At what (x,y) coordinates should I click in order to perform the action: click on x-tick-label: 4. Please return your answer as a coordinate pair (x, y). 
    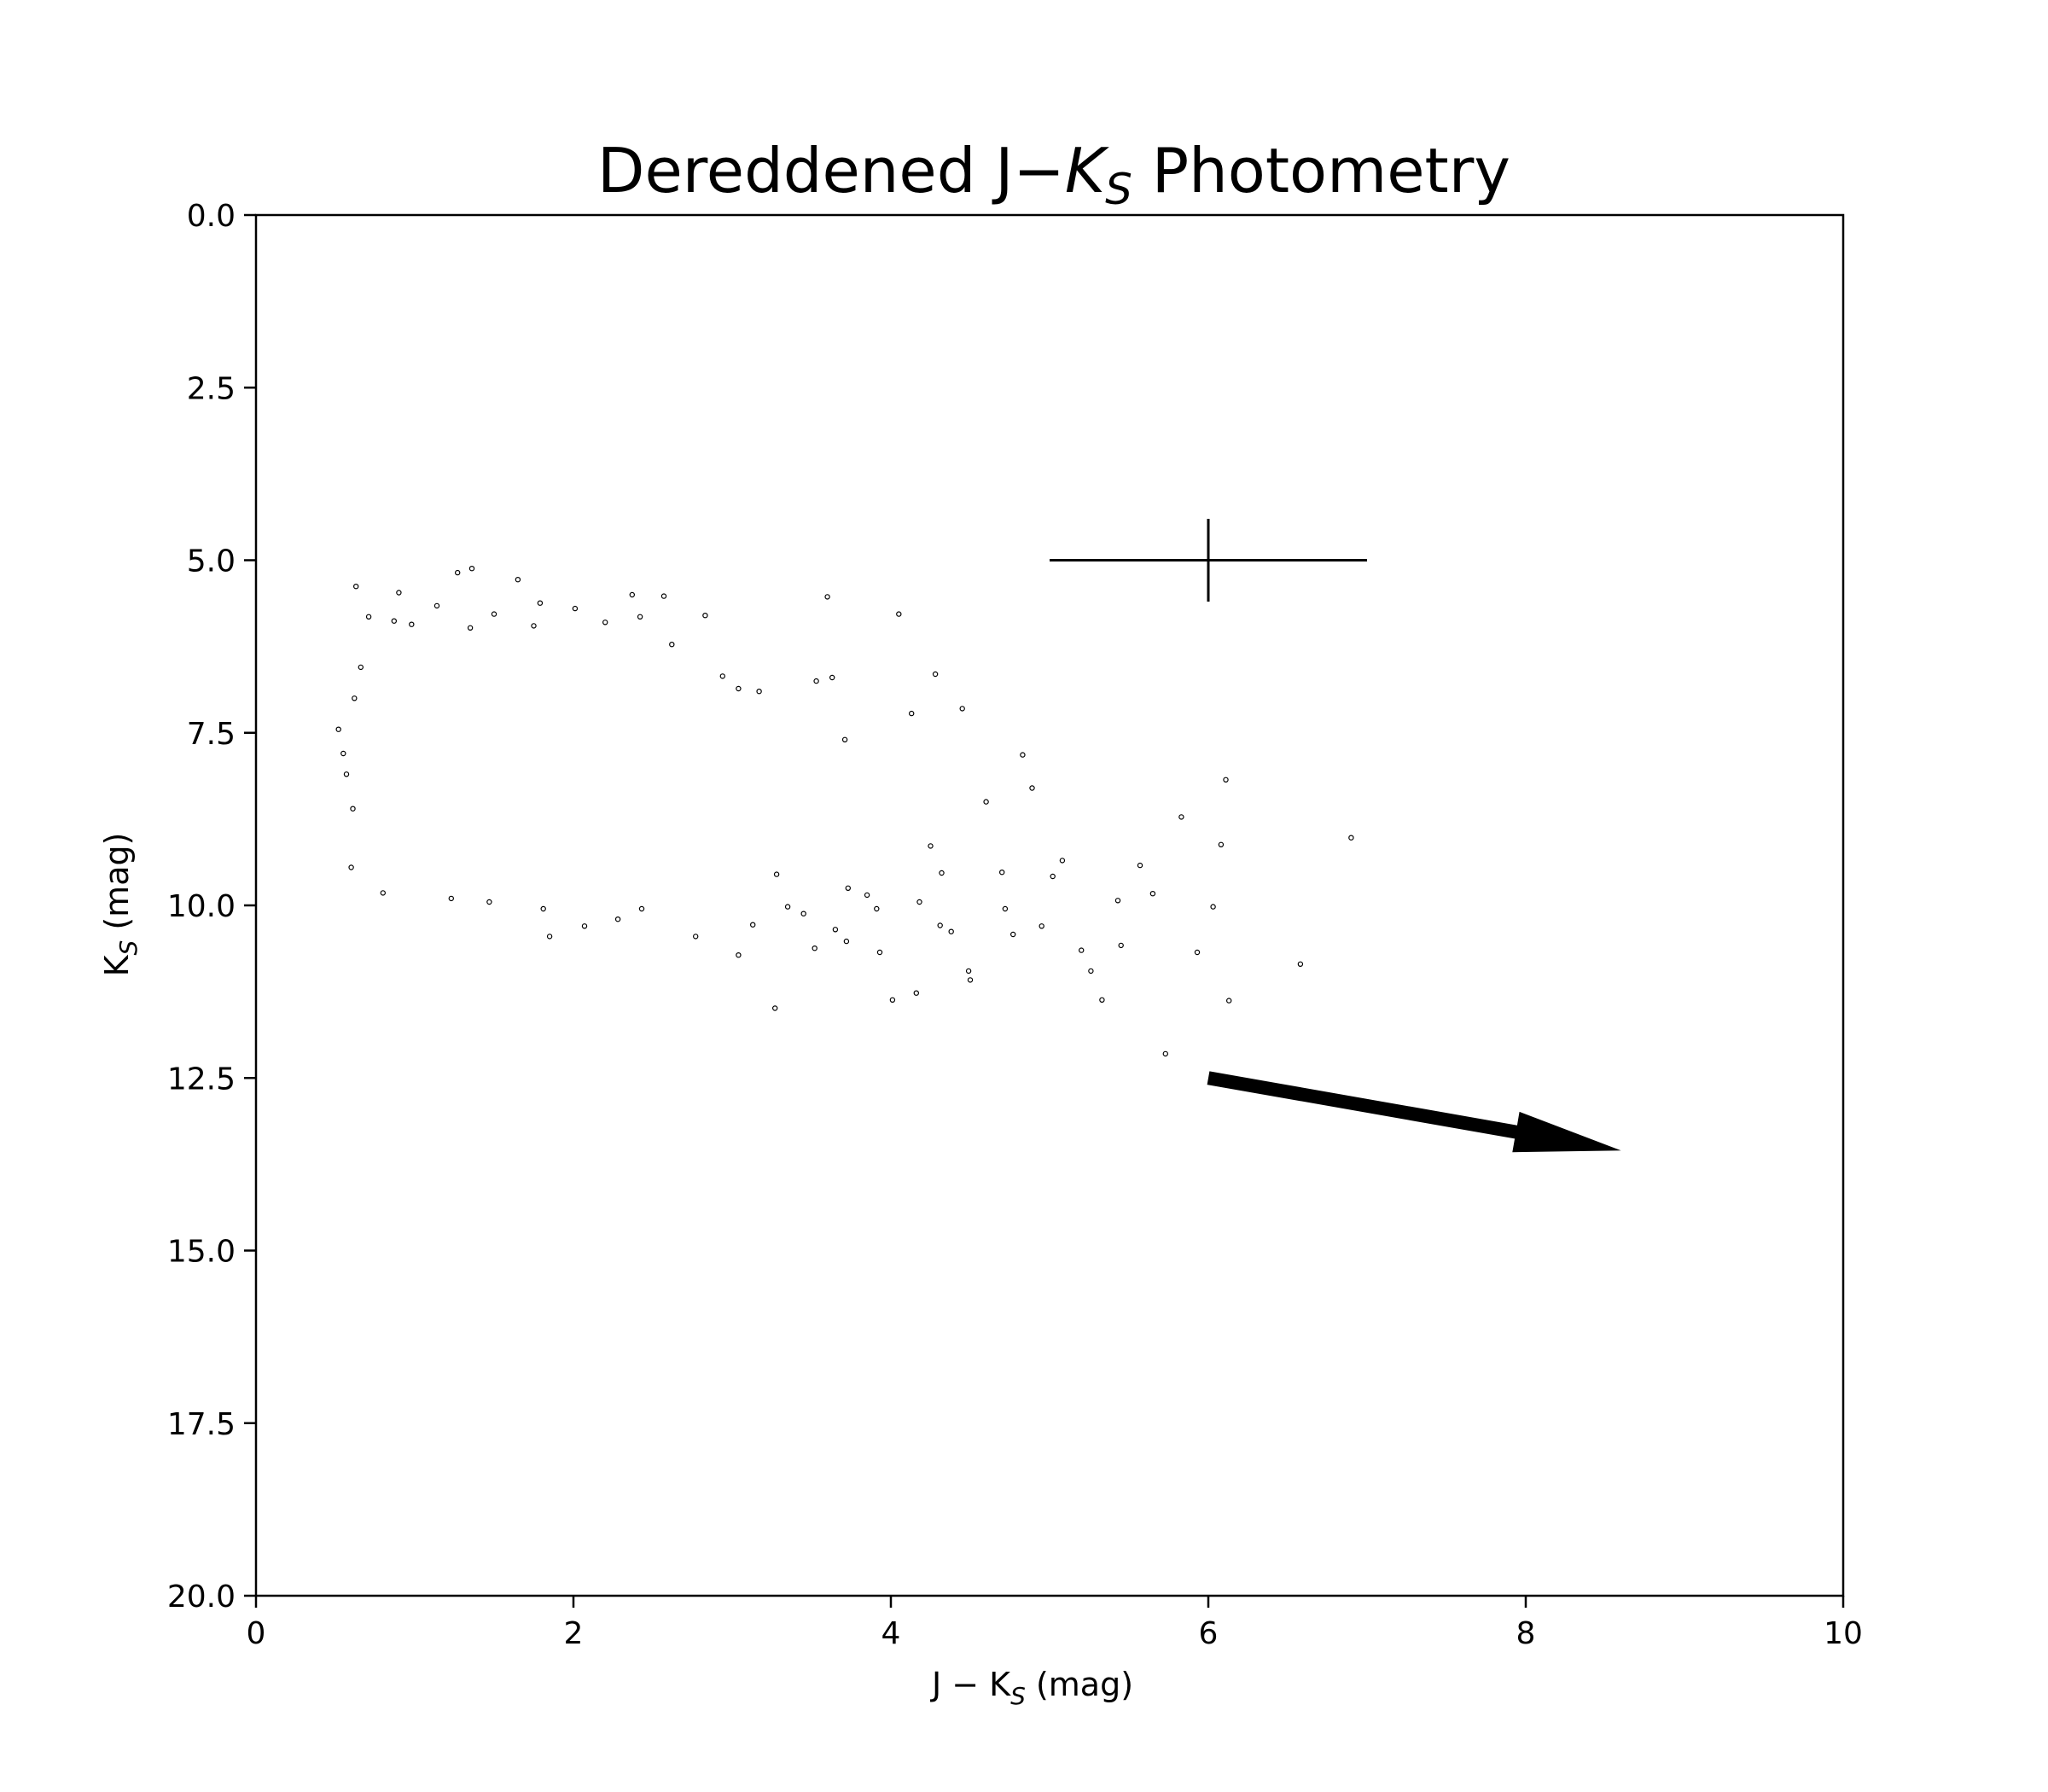
    Looking at the image, I should click on (891, 1633).